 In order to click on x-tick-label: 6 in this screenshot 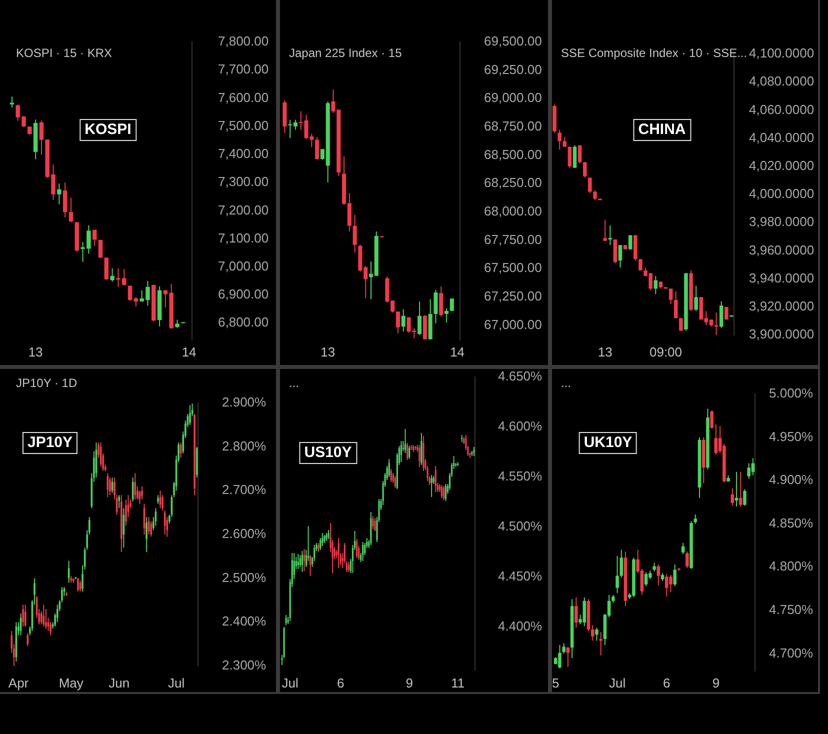, I will do `click(666, 682)`.